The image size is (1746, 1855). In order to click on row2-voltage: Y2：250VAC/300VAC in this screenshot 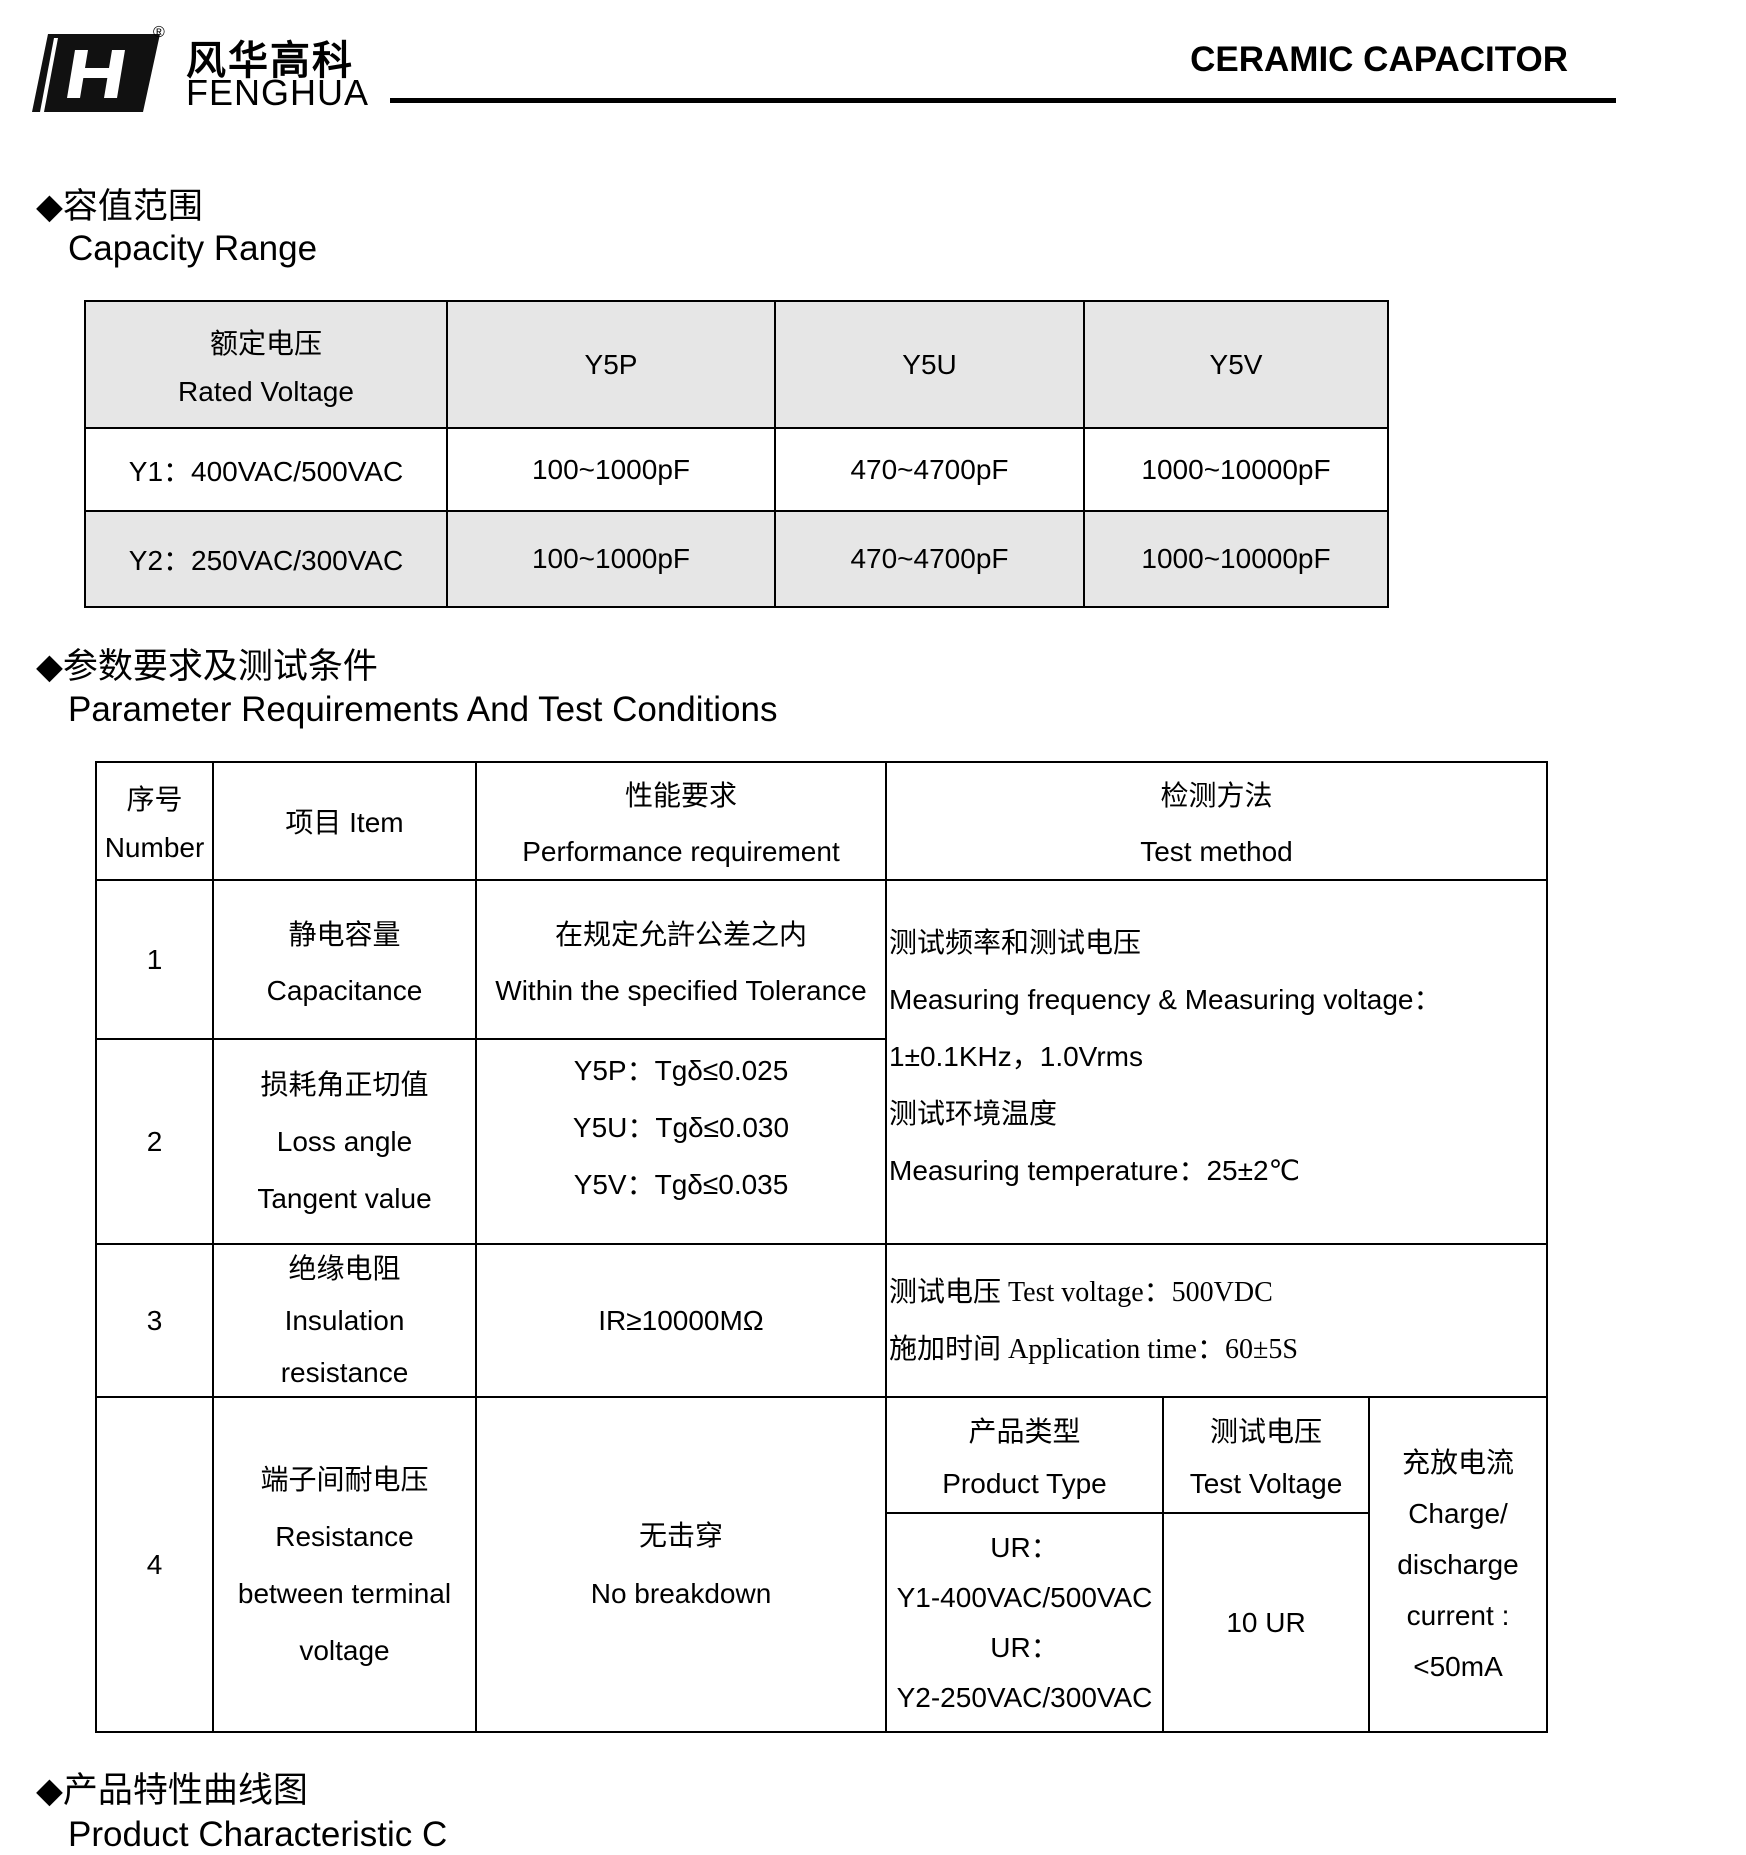, I will do `click(266, 559)`.